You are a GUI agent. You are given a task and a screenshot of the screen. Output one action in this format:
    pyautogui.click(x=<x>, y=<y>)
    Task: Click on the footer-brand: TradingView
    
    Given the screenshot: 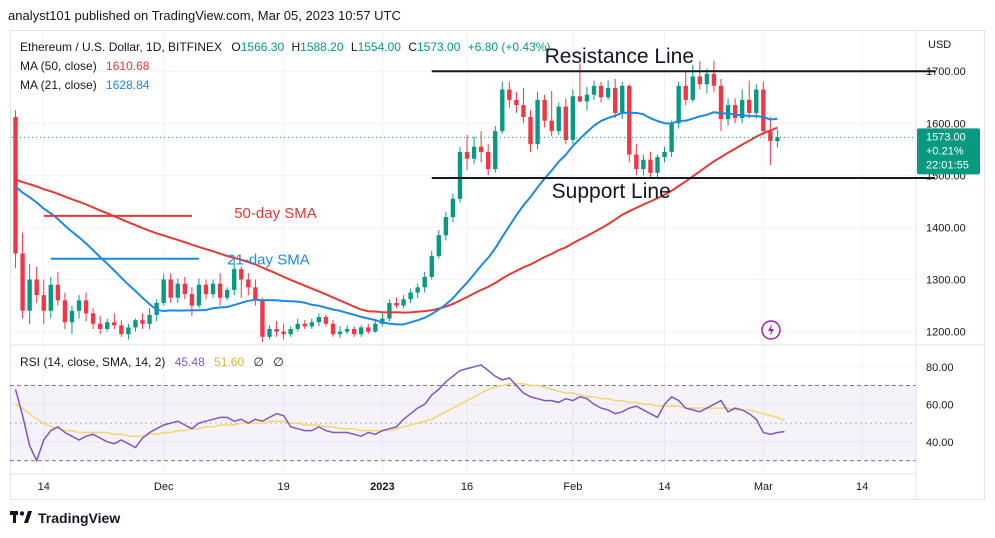 What is the action you would take?
    pyautogui.click(x=65, y=518)
    